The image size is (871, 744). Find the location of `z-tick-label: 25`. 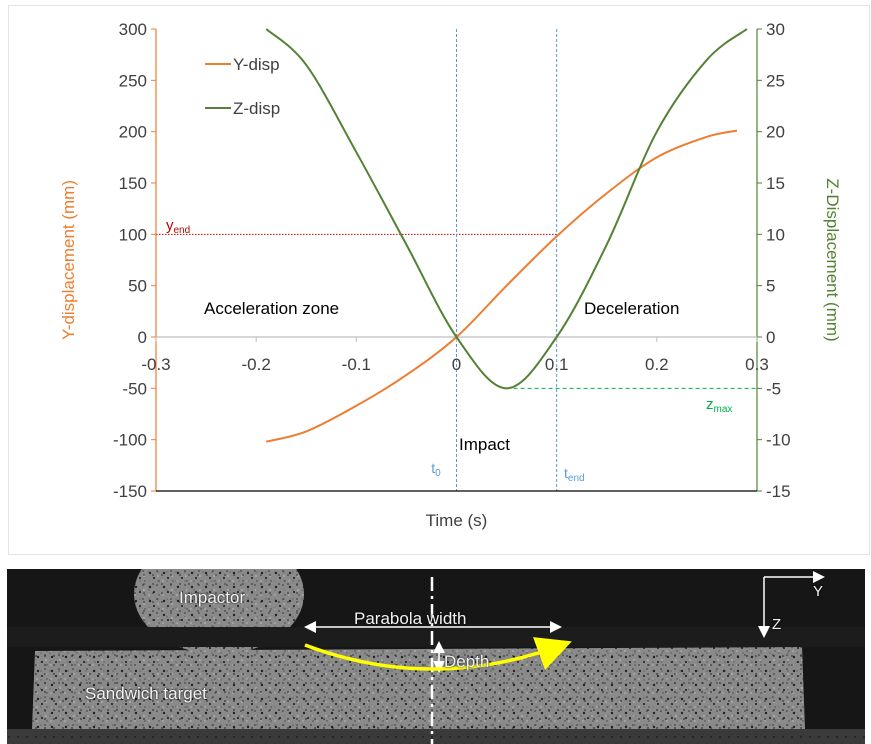

z-tick-label: 25 is located at coordinates (775, 80).